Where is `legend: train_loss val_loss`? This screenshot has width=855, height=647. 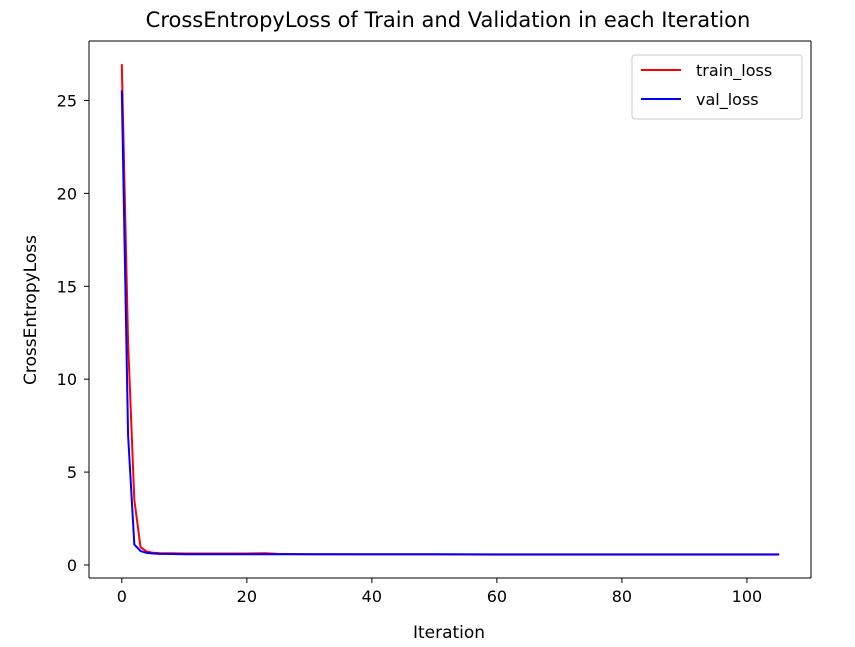 legend: train_loss val_loss is located at coordinates (717, 87).